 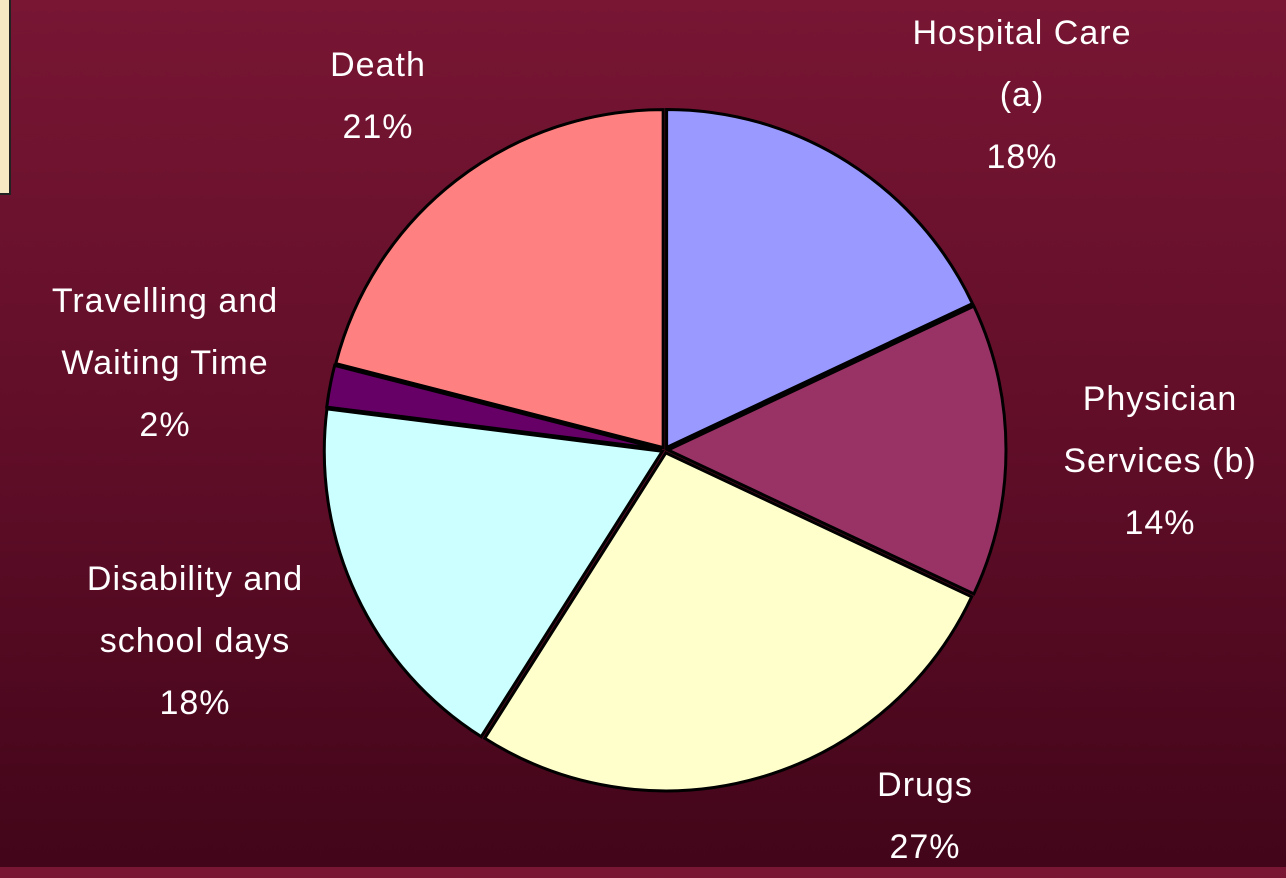 What do you see at coordinates (165, 425) in the screenshot?
I see `value-label: 2%` at bounding box center [165, 425].